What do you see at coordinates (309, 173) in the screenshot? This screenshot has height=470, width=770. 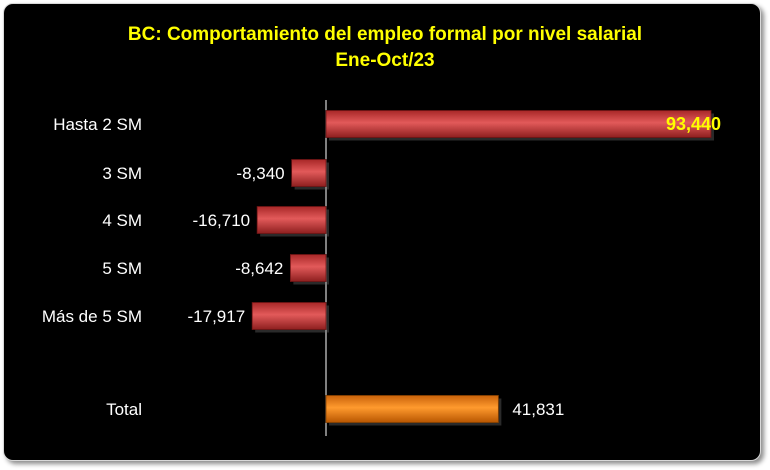 I see `bar-3-sm` at bounding box center [309, 173].